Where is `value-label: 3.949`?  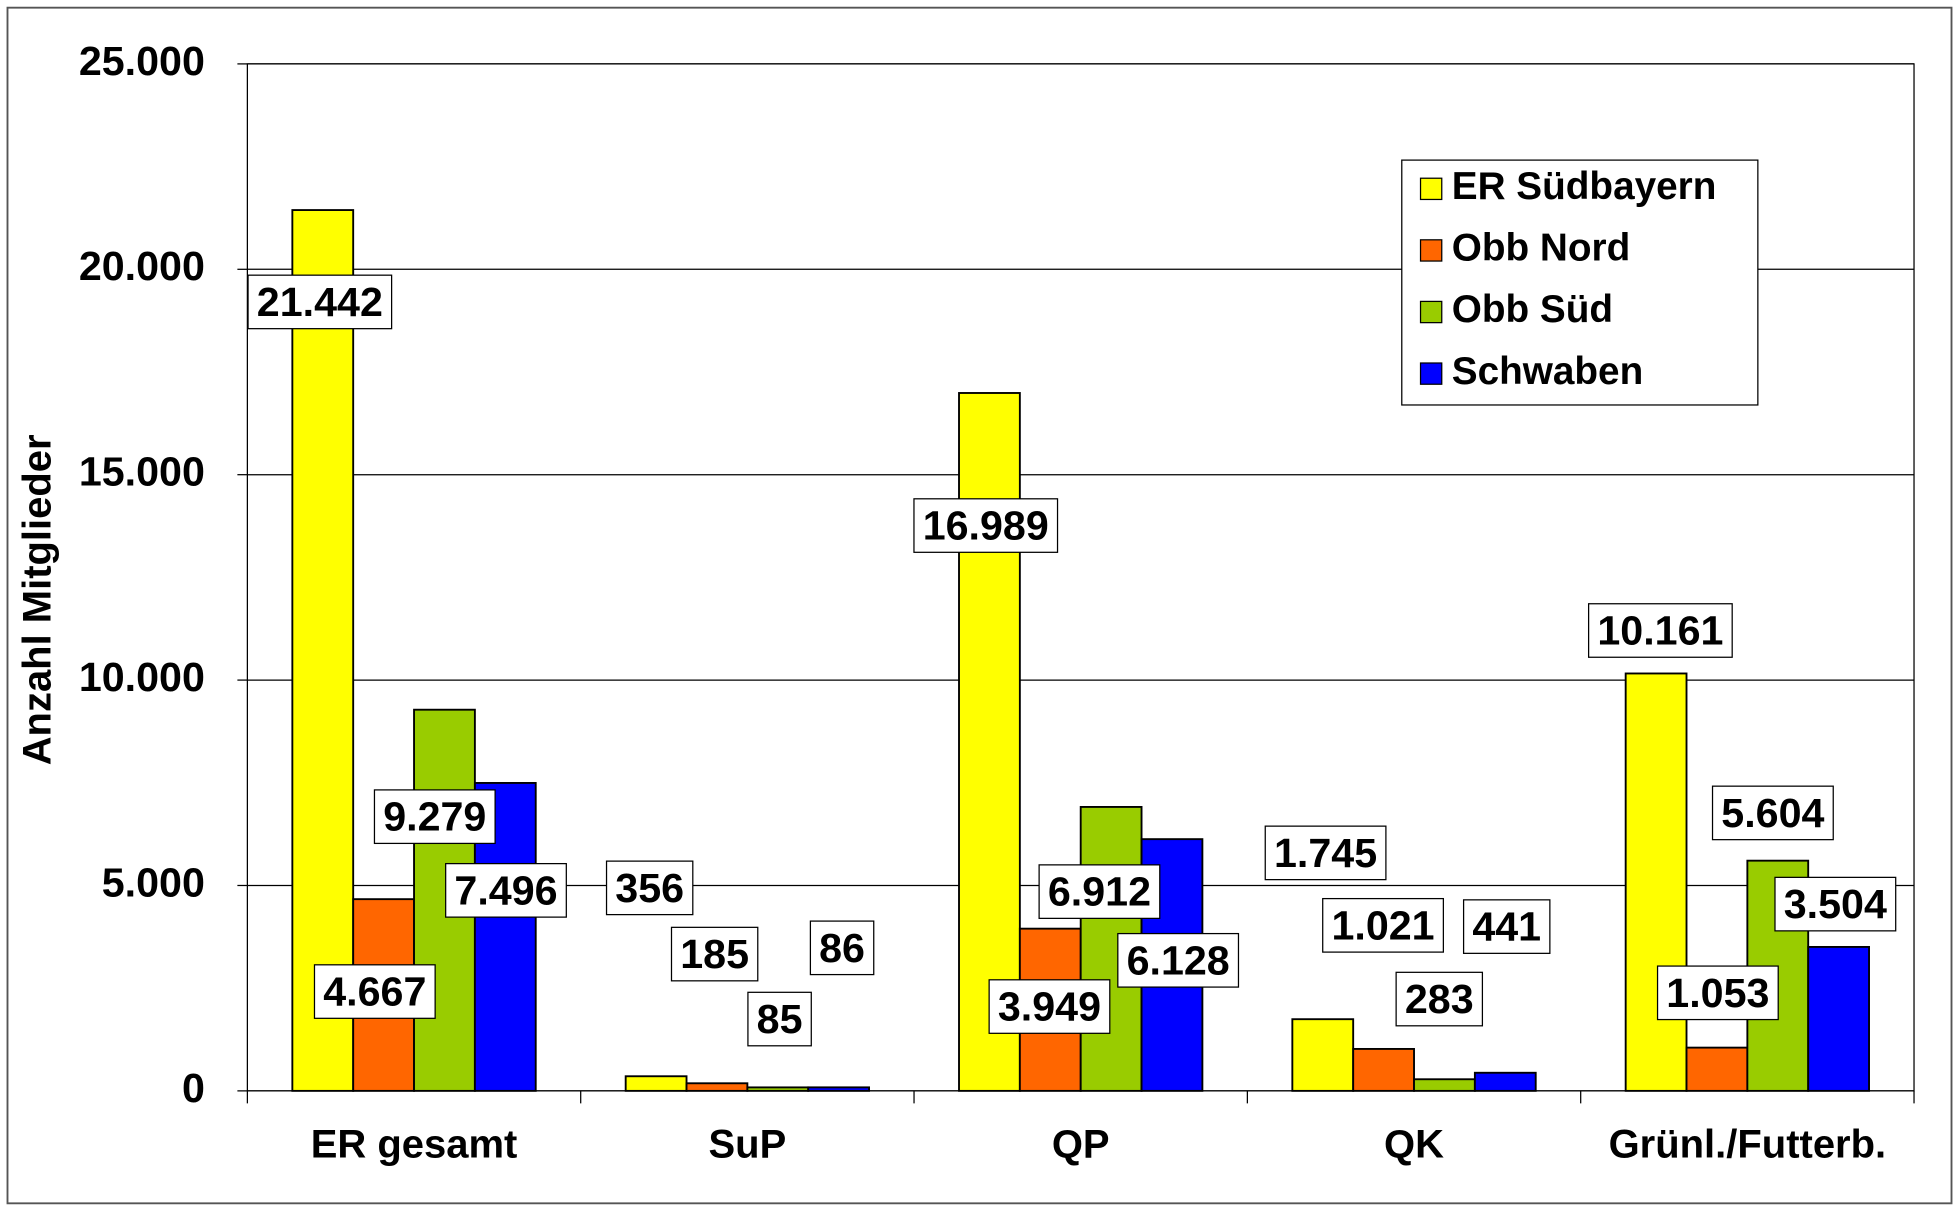
value-label: 3.949 is located at coordinates (1049, 1007).